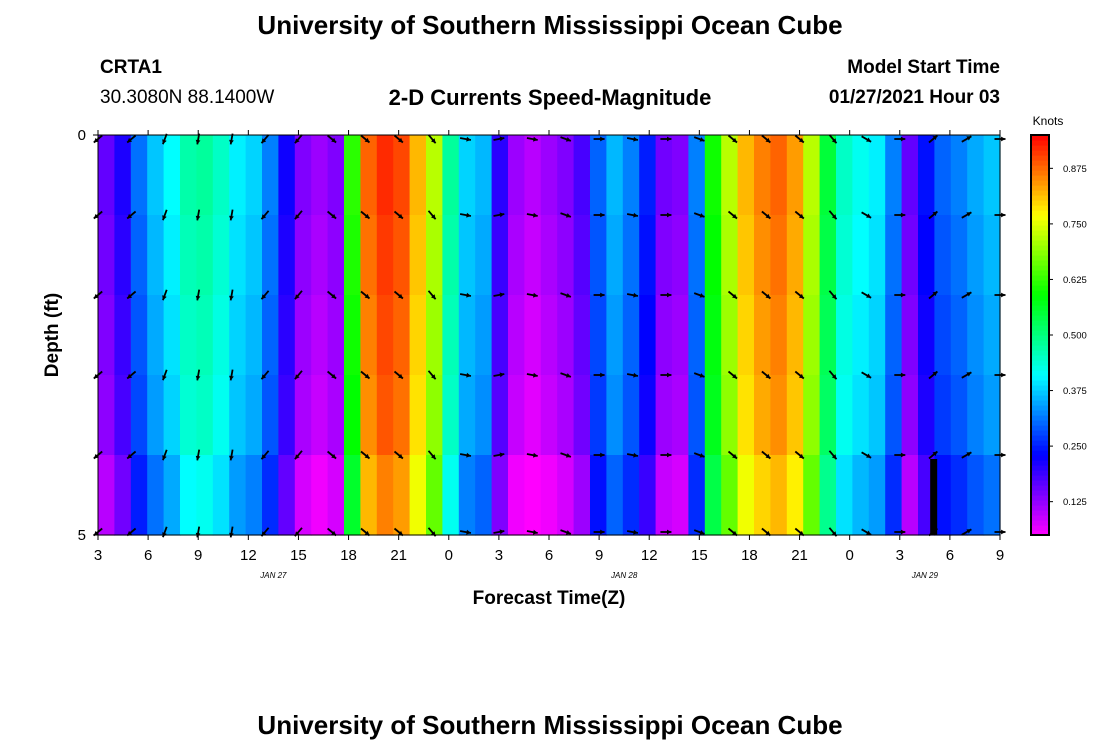 The image size is (1100, 750). What do you see at coordinates (1058, 325) in the screenshot?
I see `colorbar: Knots 0.125 0.250 0.375 0.500 0.625 0.750 0.875` at bounding box center [1058, 325].